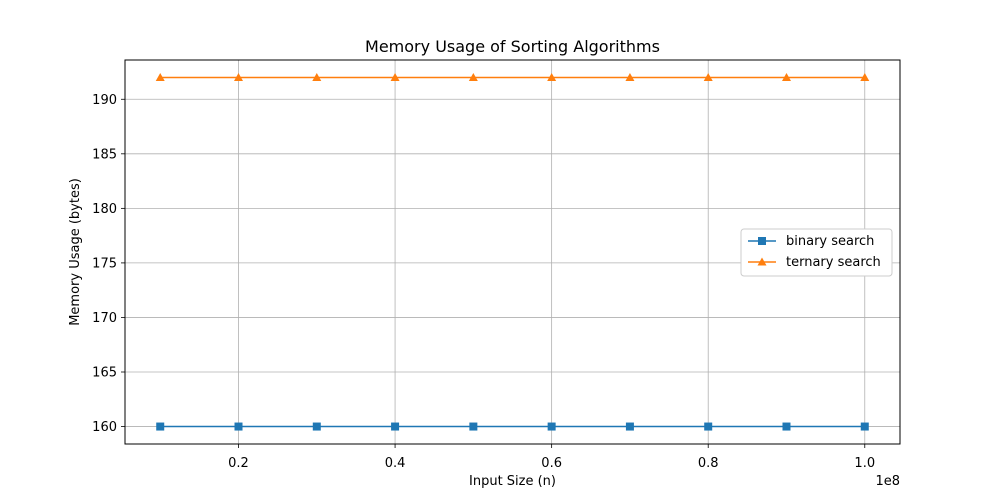  I want to click on x-axis-label: Input Size (n), so click(512, 481).